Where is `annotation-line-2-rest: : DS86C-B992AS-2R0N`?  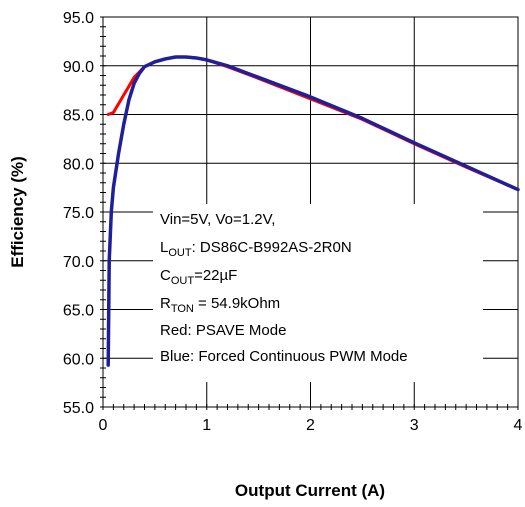
annotation-line-2-rest: : DS86C-B992AS-2R0N is located at coordinates (272, 247).